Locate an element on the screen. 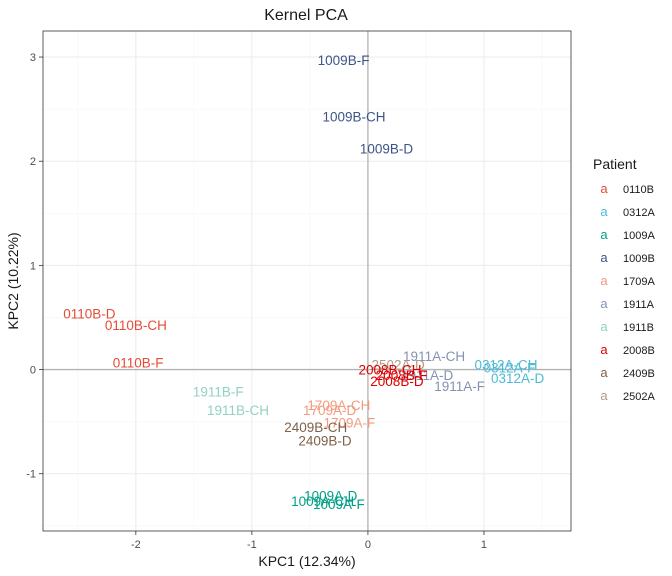 Image resolution: width=672 pixels, height=576 pixels. y-tick-label: 3 is located at coordinates (33, 58).